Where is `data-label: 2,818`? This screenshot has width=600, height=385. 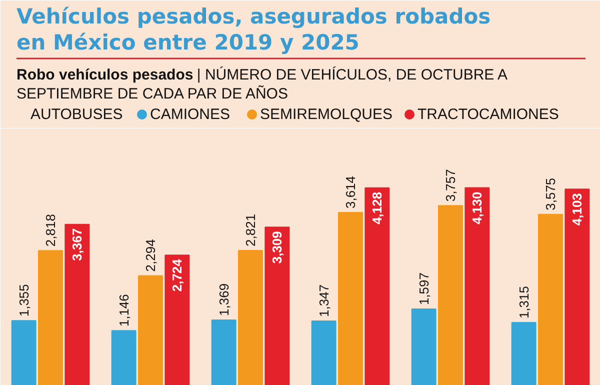 data-label: 2,818 is located at coordinates (50, 230).